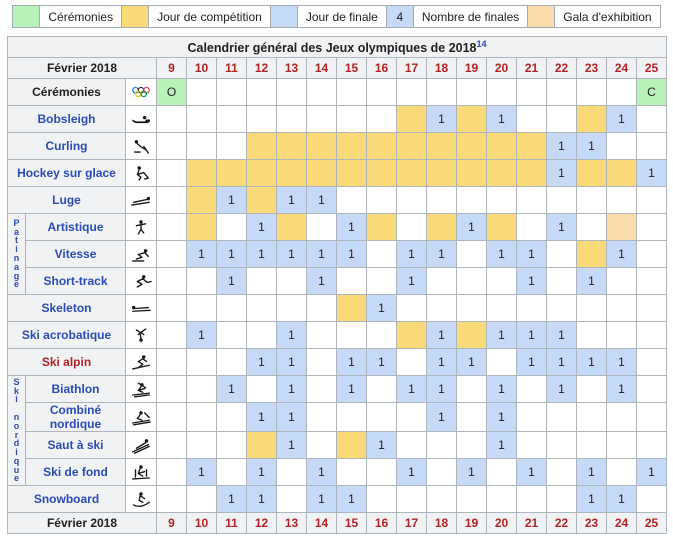 This screenshot has width=673, height=545. I want to click on sport-label-curling: Curling, so click(66, 146).